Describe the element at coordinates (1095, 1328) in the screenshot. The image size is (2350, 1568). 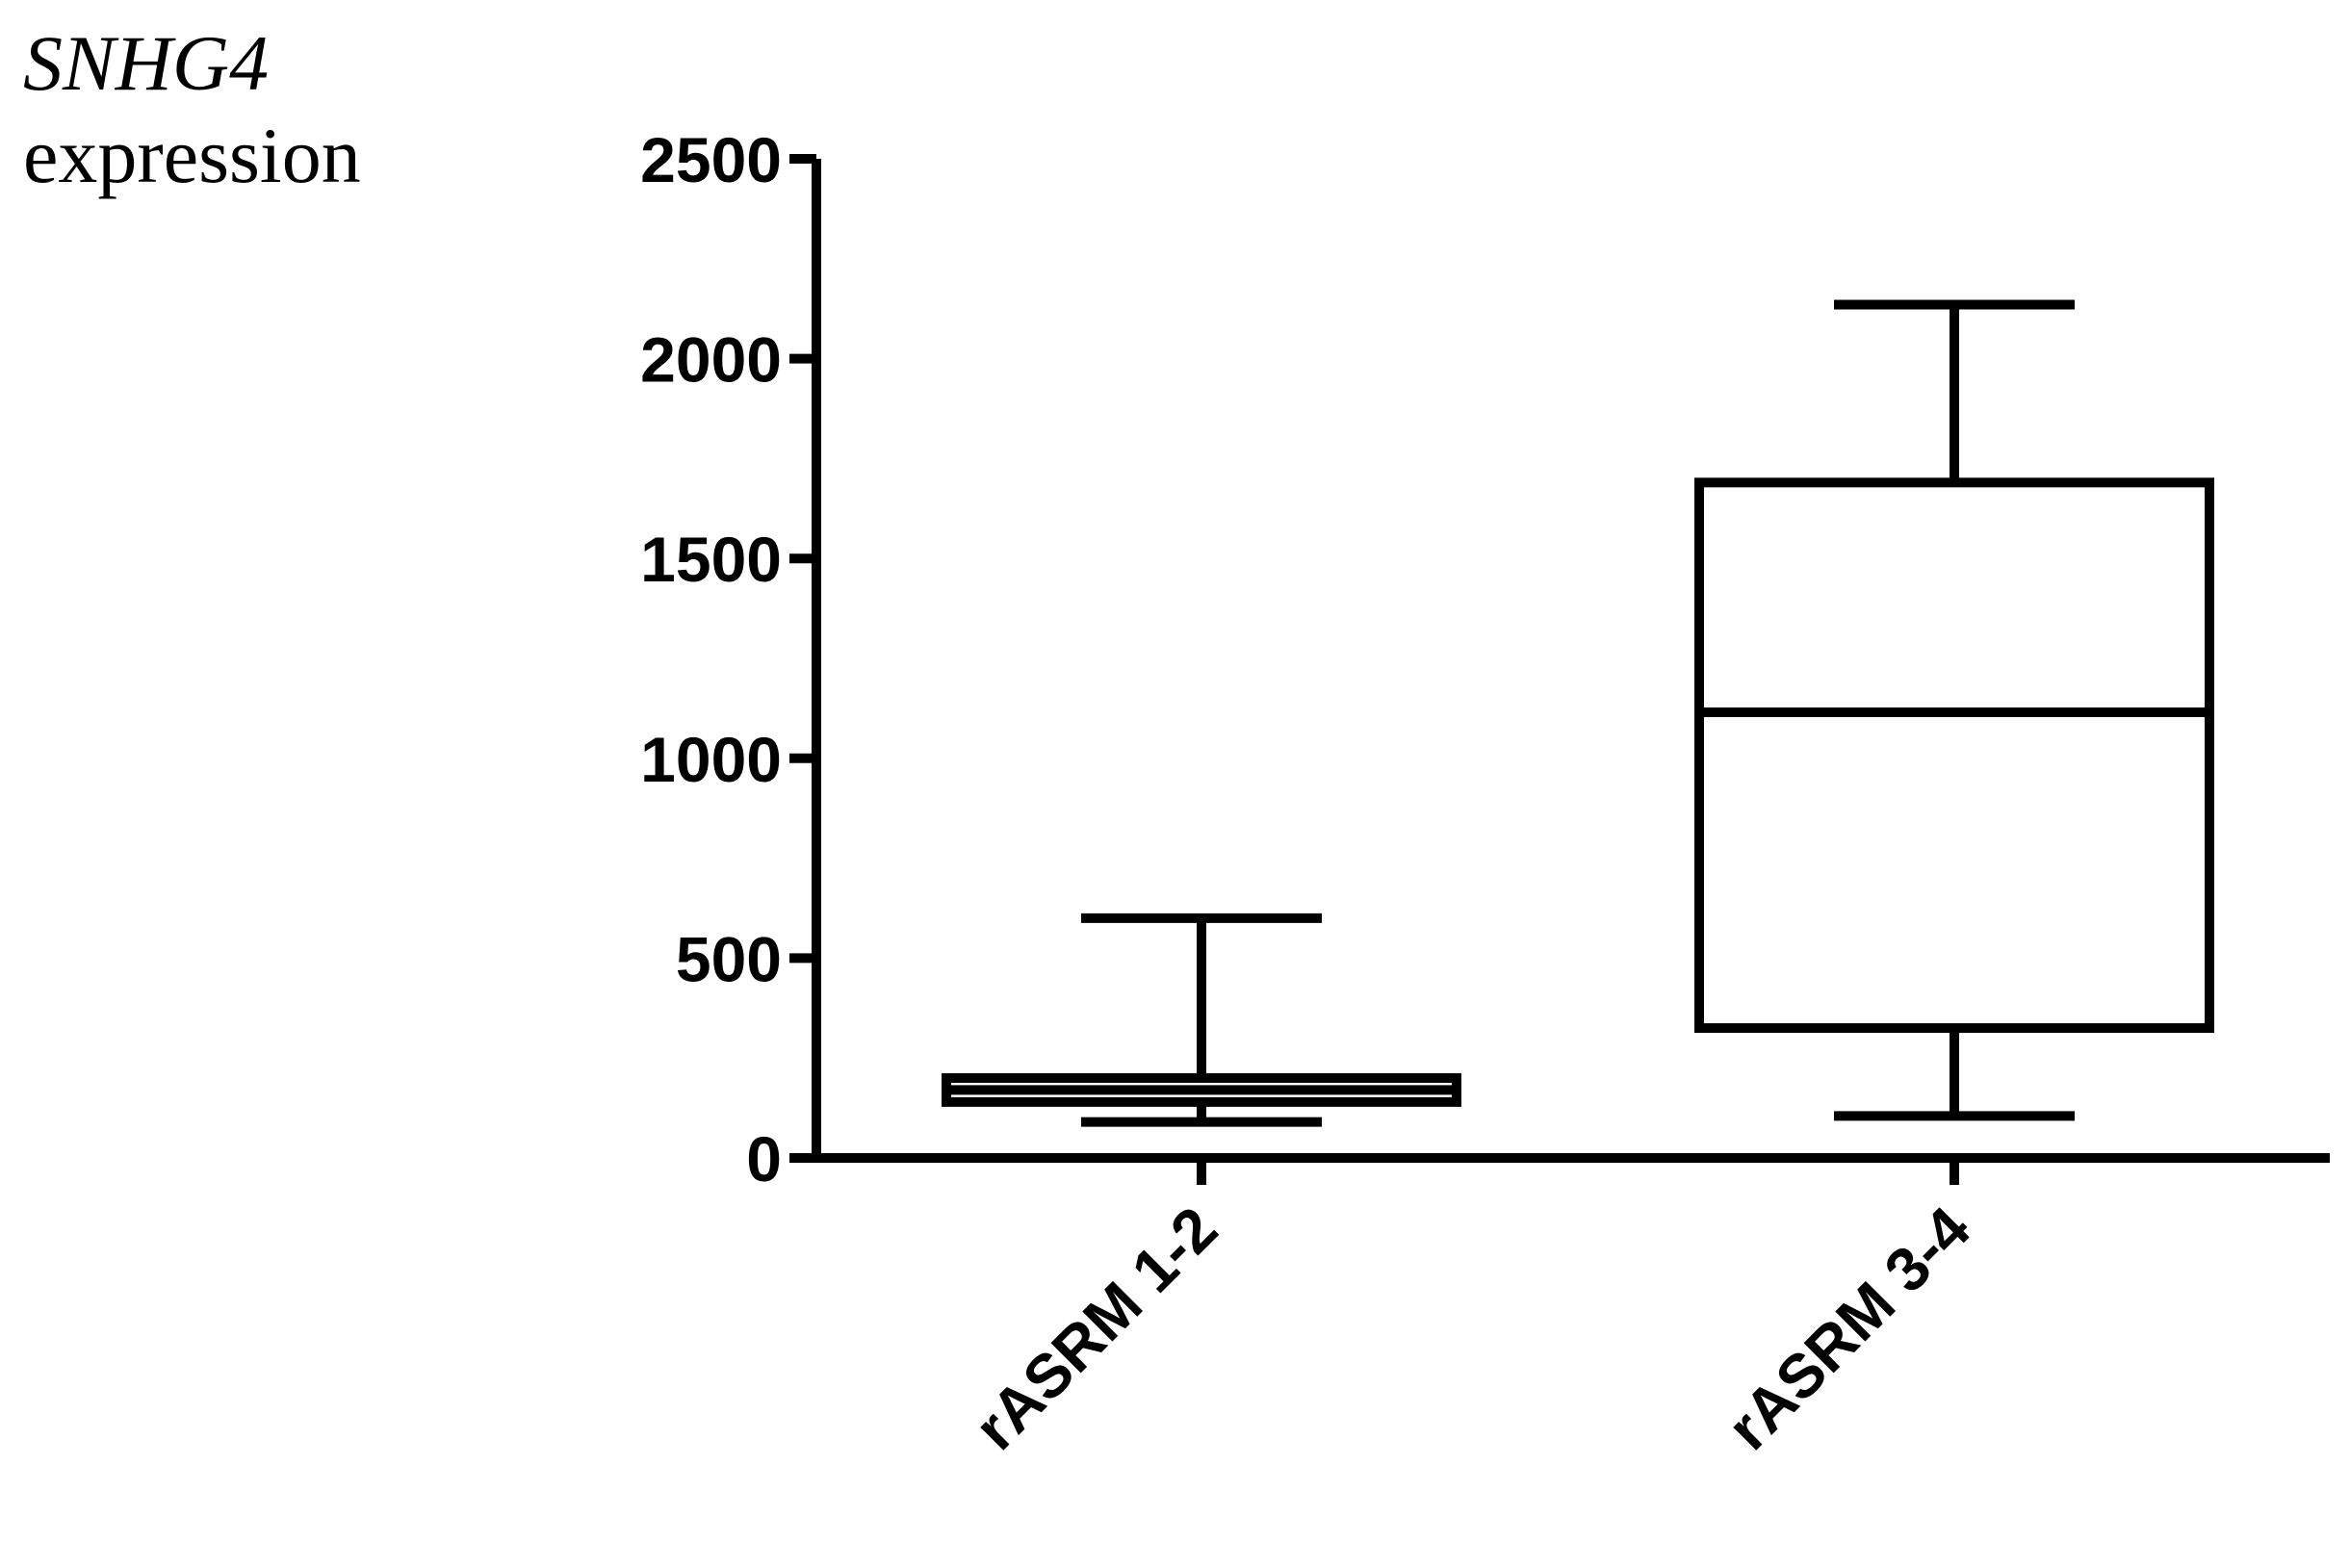
I see `x-category-label: rASRM 1-2` at that location.